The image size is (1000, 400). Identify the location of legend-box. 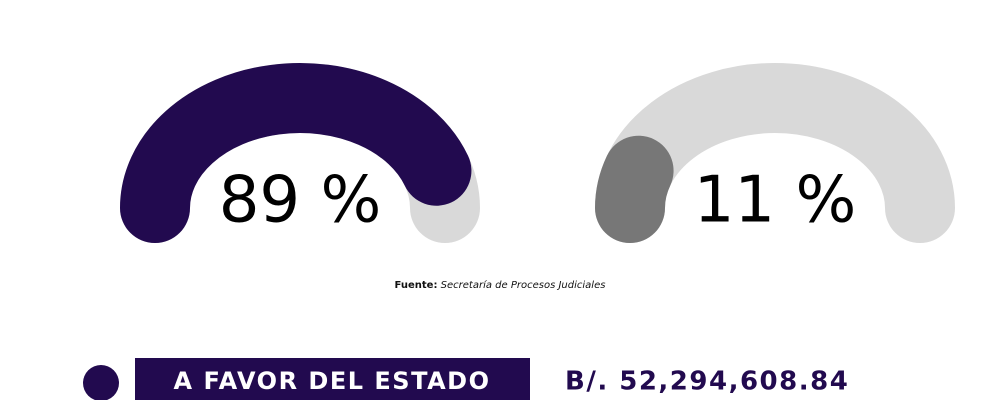
(332, 379).